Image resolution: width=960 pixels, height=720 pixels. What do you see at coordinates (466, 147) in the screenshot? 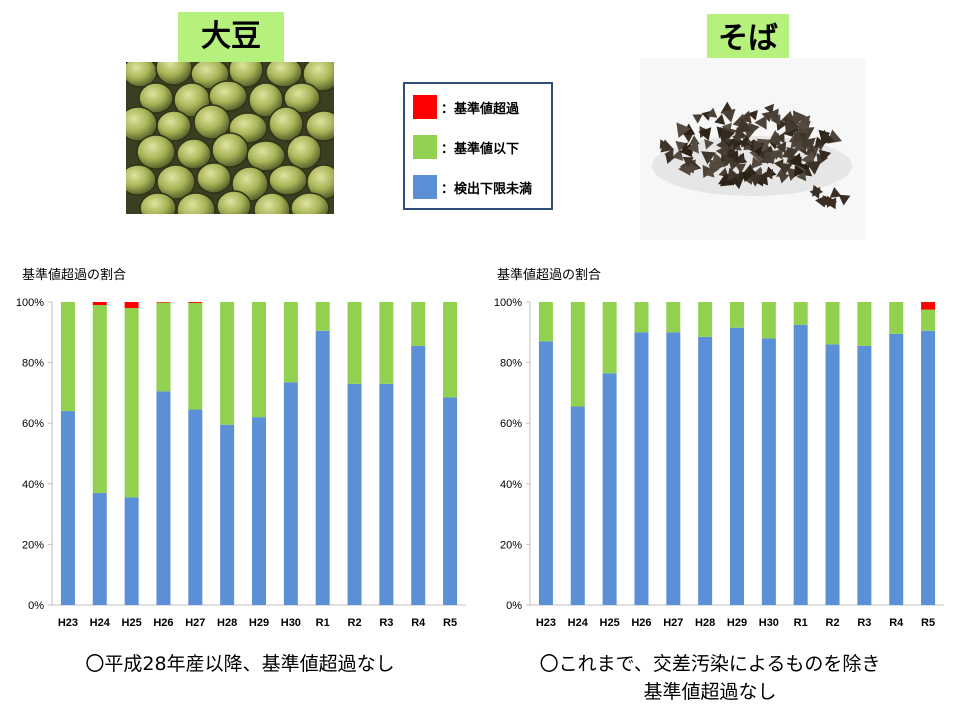
I see `legend-item-below: ：基準値以下` at bounding box center [466, 147].